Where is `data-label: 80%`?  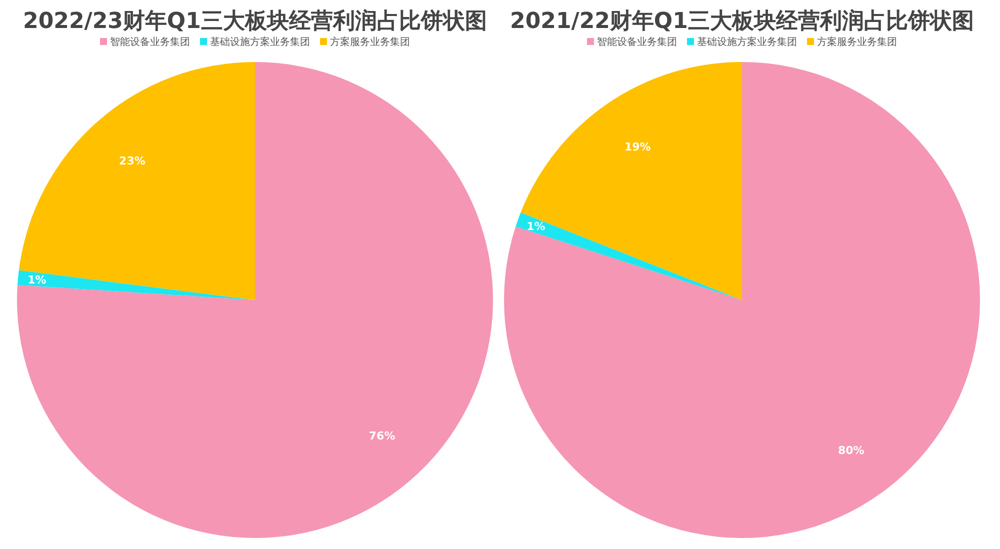 data-label: 80% is located at coordinates (851, 451).